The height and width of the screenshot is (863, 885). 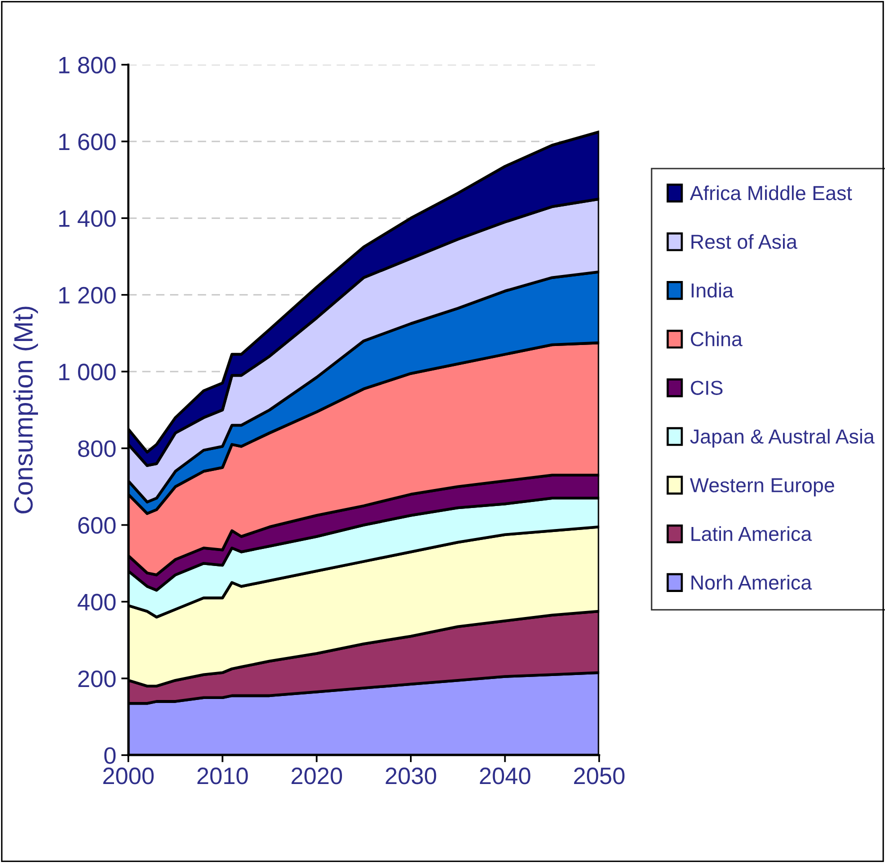 What do you see at coordinates (97, 449) in the screenshot?
I see `y-tick-label: 800` at bounding box center [97, 449].